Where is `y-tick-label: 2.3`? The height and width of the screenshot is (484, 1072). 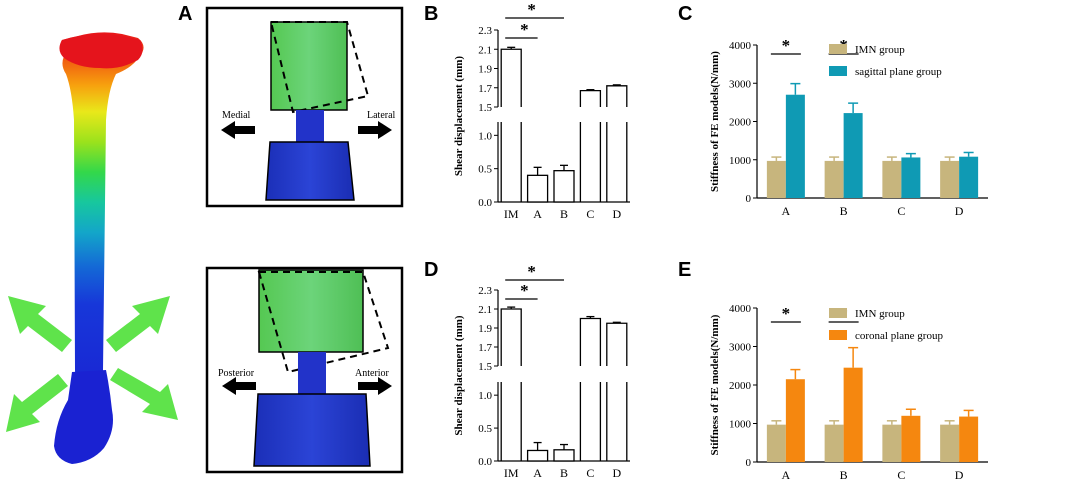
y-tick-label: 2.3 is located at coordinates (485, 291).